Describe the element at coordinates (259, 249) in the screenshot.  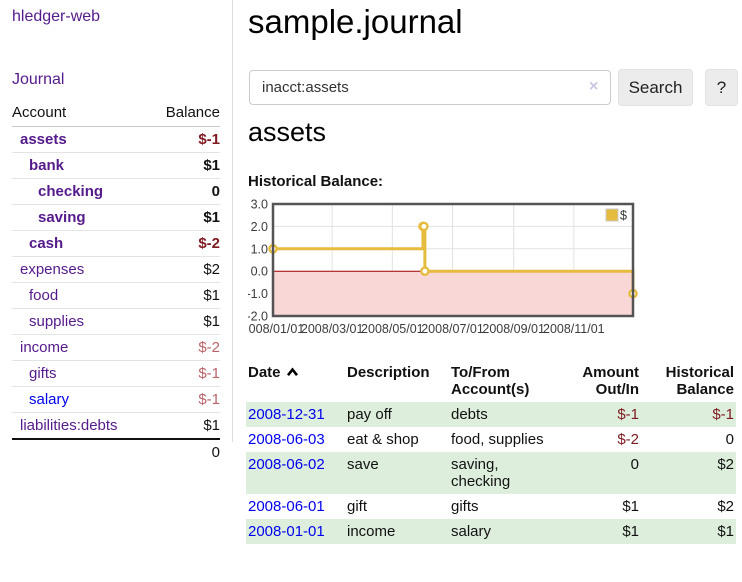
I see `y-axis-tick-label: 1.0` at that location.